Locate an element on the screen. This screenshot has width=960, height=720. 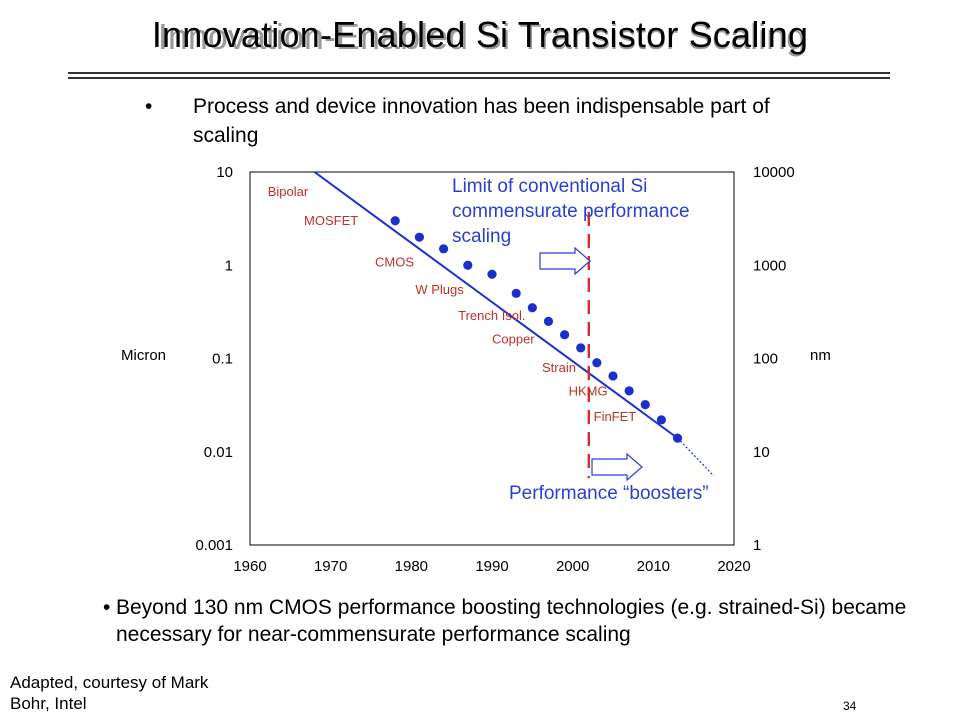
title-rule-bottom is located at coordinates (479, 78).